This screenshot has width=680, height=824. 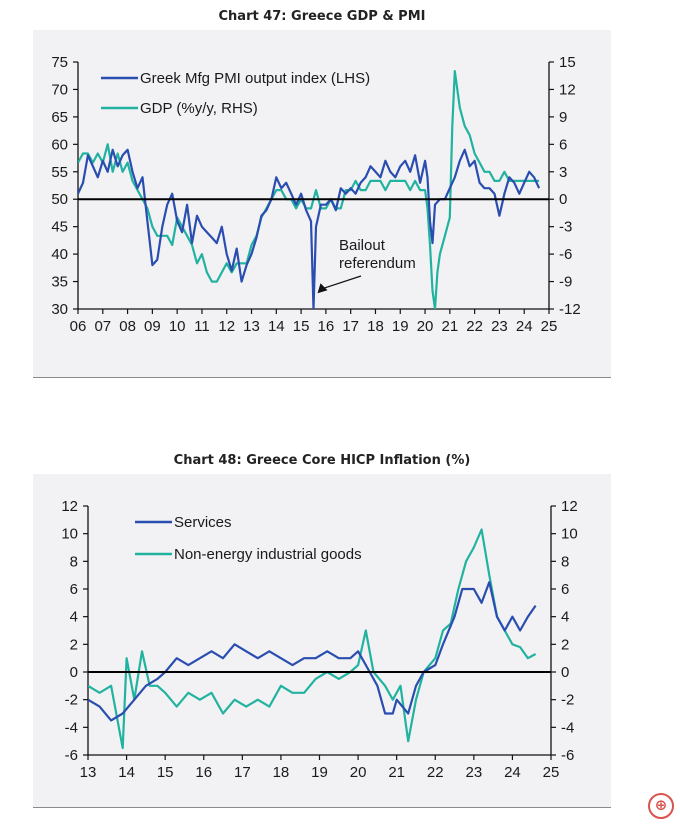 I want to click on right-tick-label: 2, so click(x=565, y=644).